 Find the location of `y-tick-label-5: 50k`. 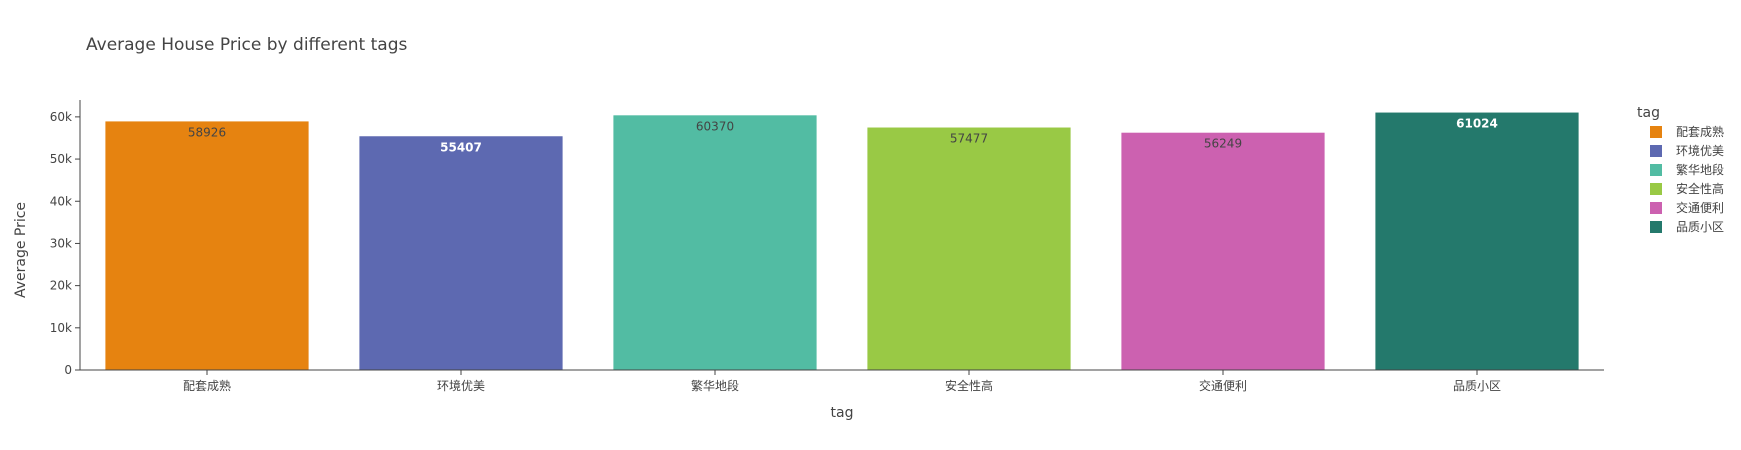

y-tick-label-5: 50k is located at coordinates (61, 159).